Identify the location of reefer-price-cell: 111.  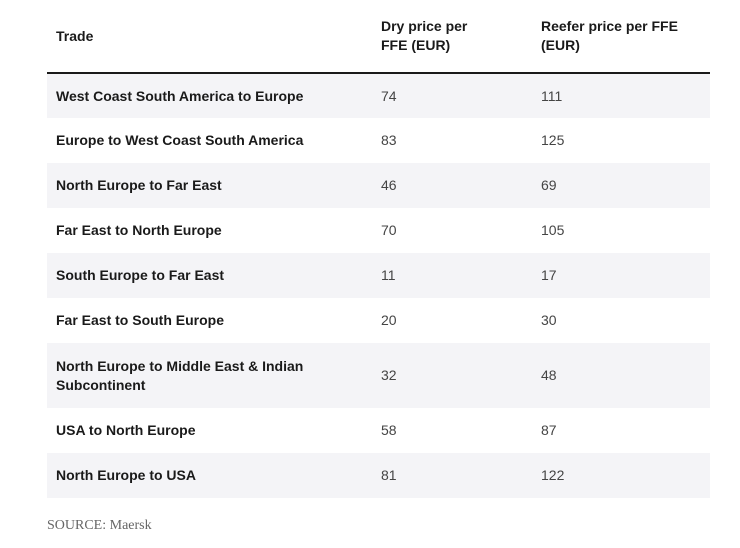
(552, 95).